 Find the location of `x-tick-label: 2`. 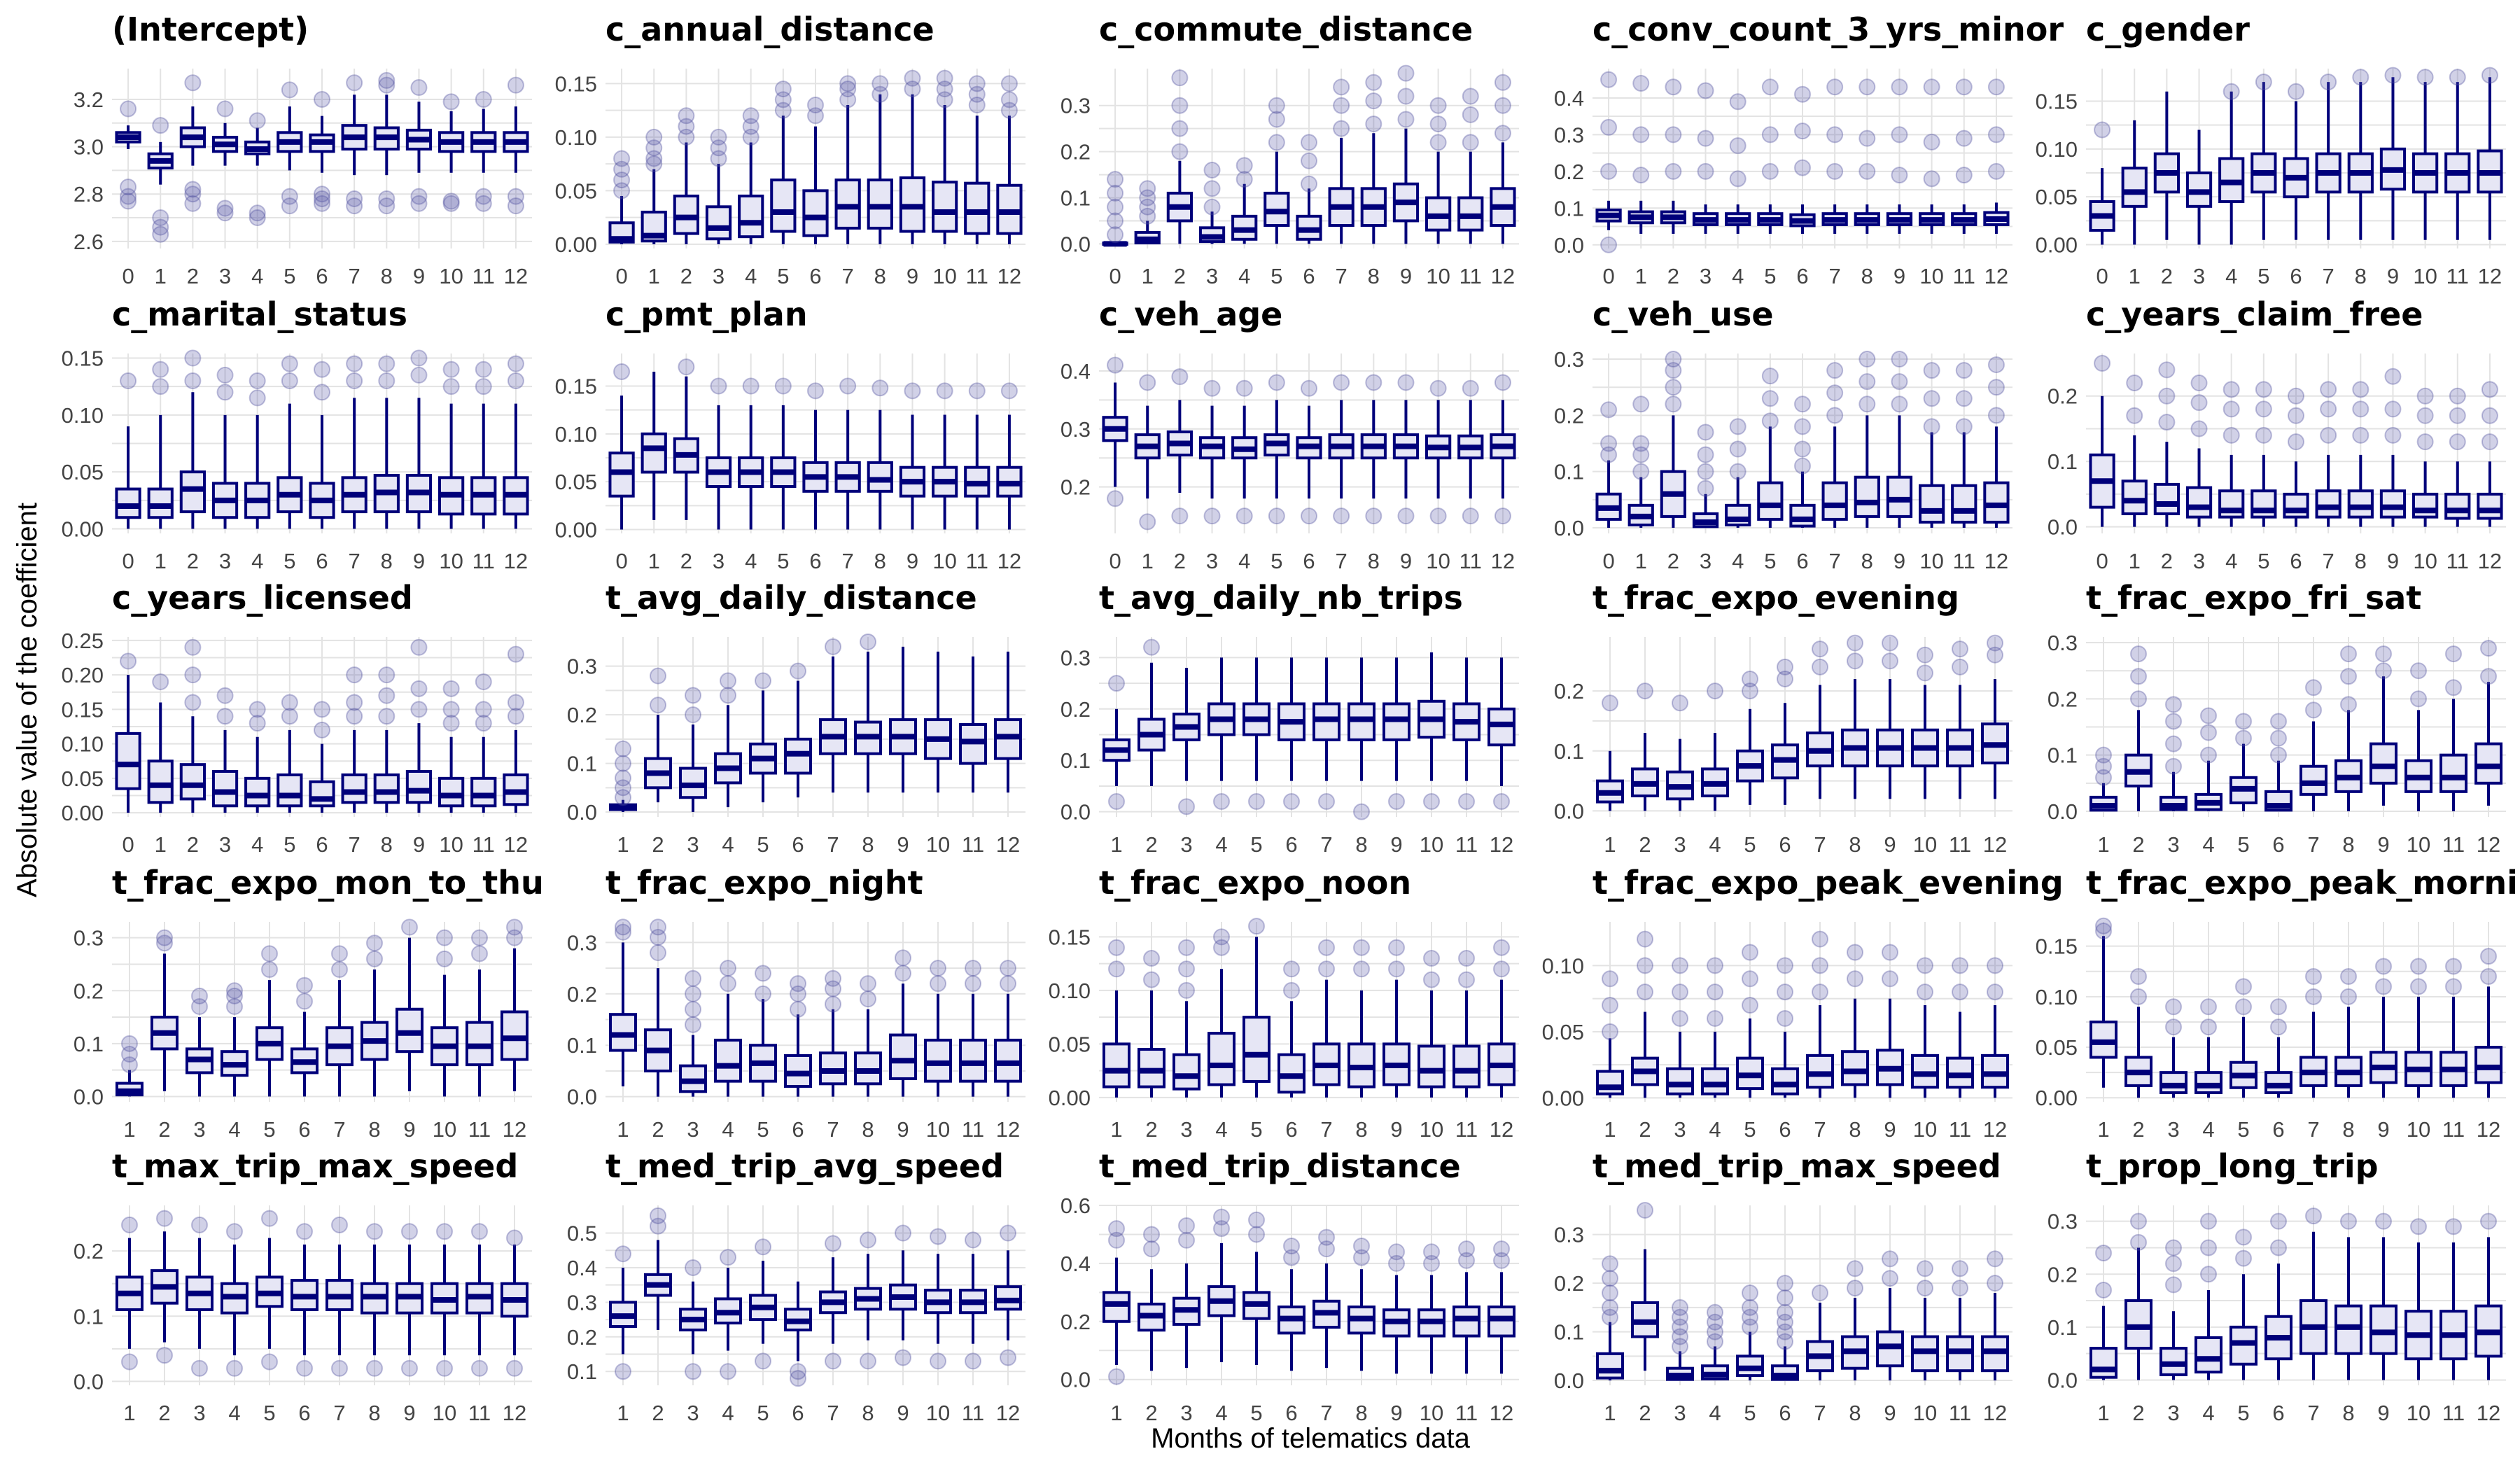

x-tick-label: 2 is located at coordinates (2138, 1129).